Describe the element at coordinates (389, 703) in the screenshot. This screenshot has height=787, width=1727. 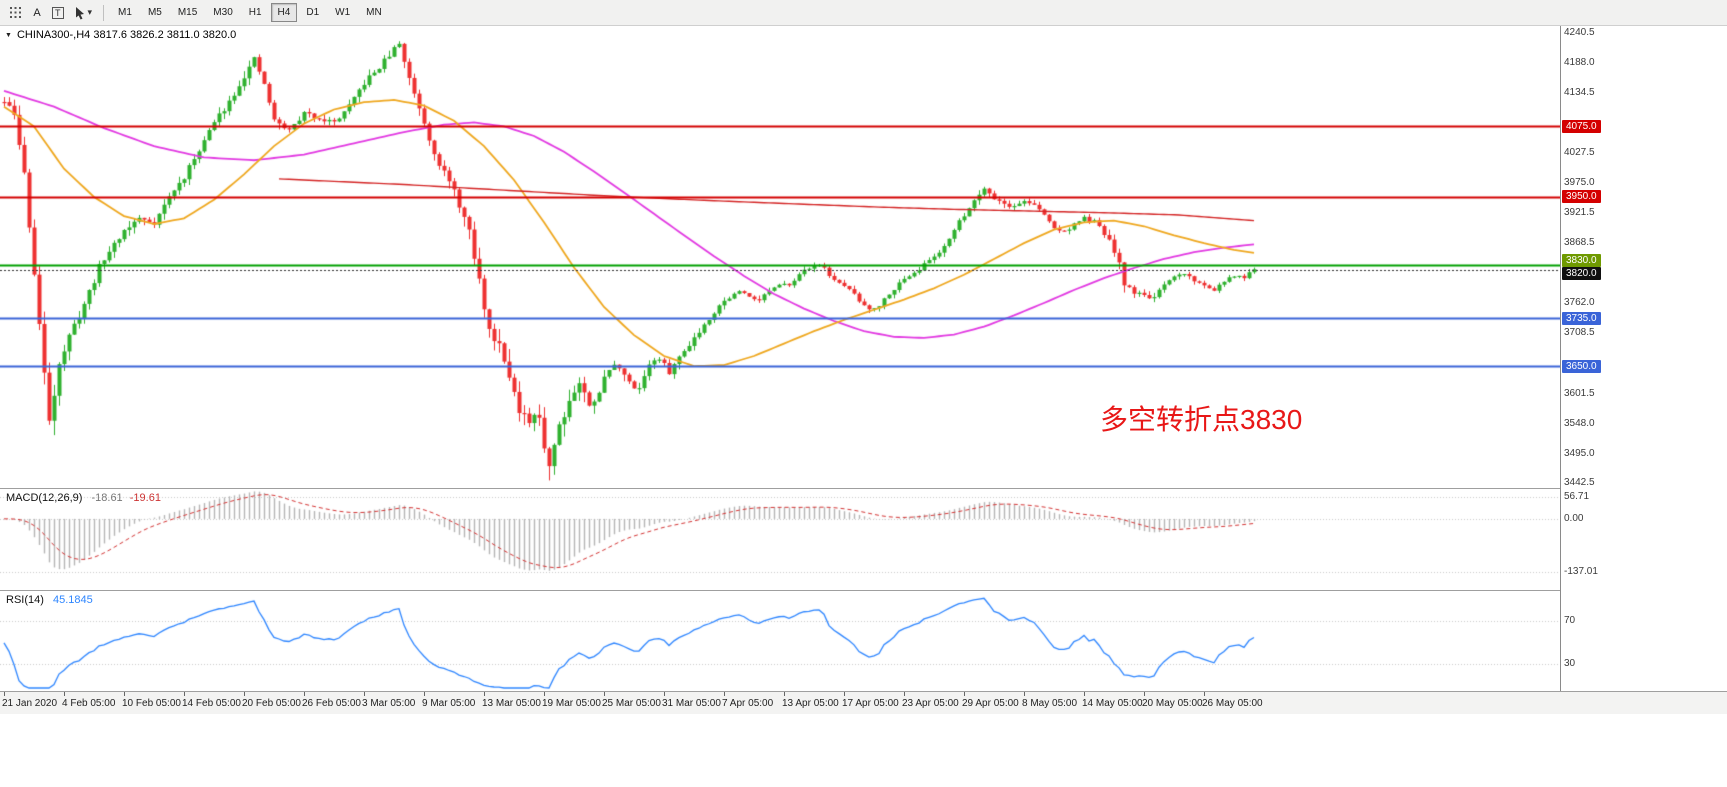
I see `time-label: 3 Mar 05:00` at that location.